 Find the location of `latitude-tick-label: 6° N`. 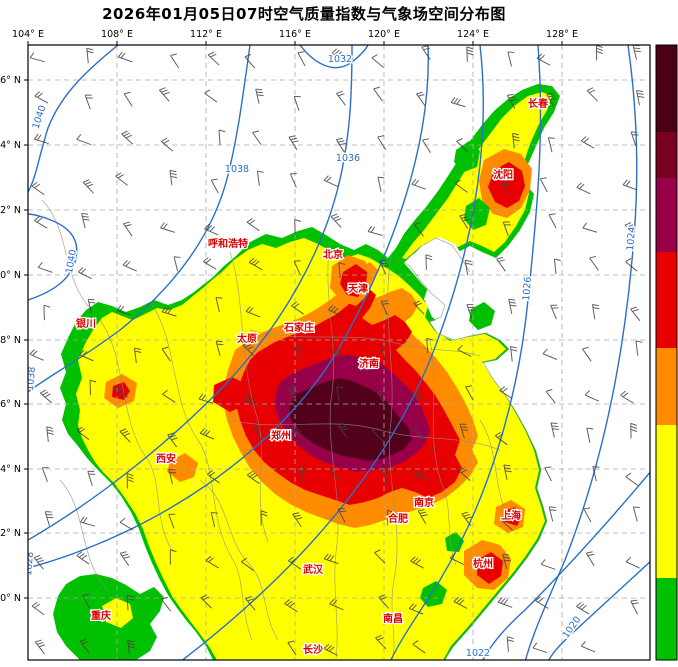

latitude-tick-label: 6° N is located at coordinates (10, 404).